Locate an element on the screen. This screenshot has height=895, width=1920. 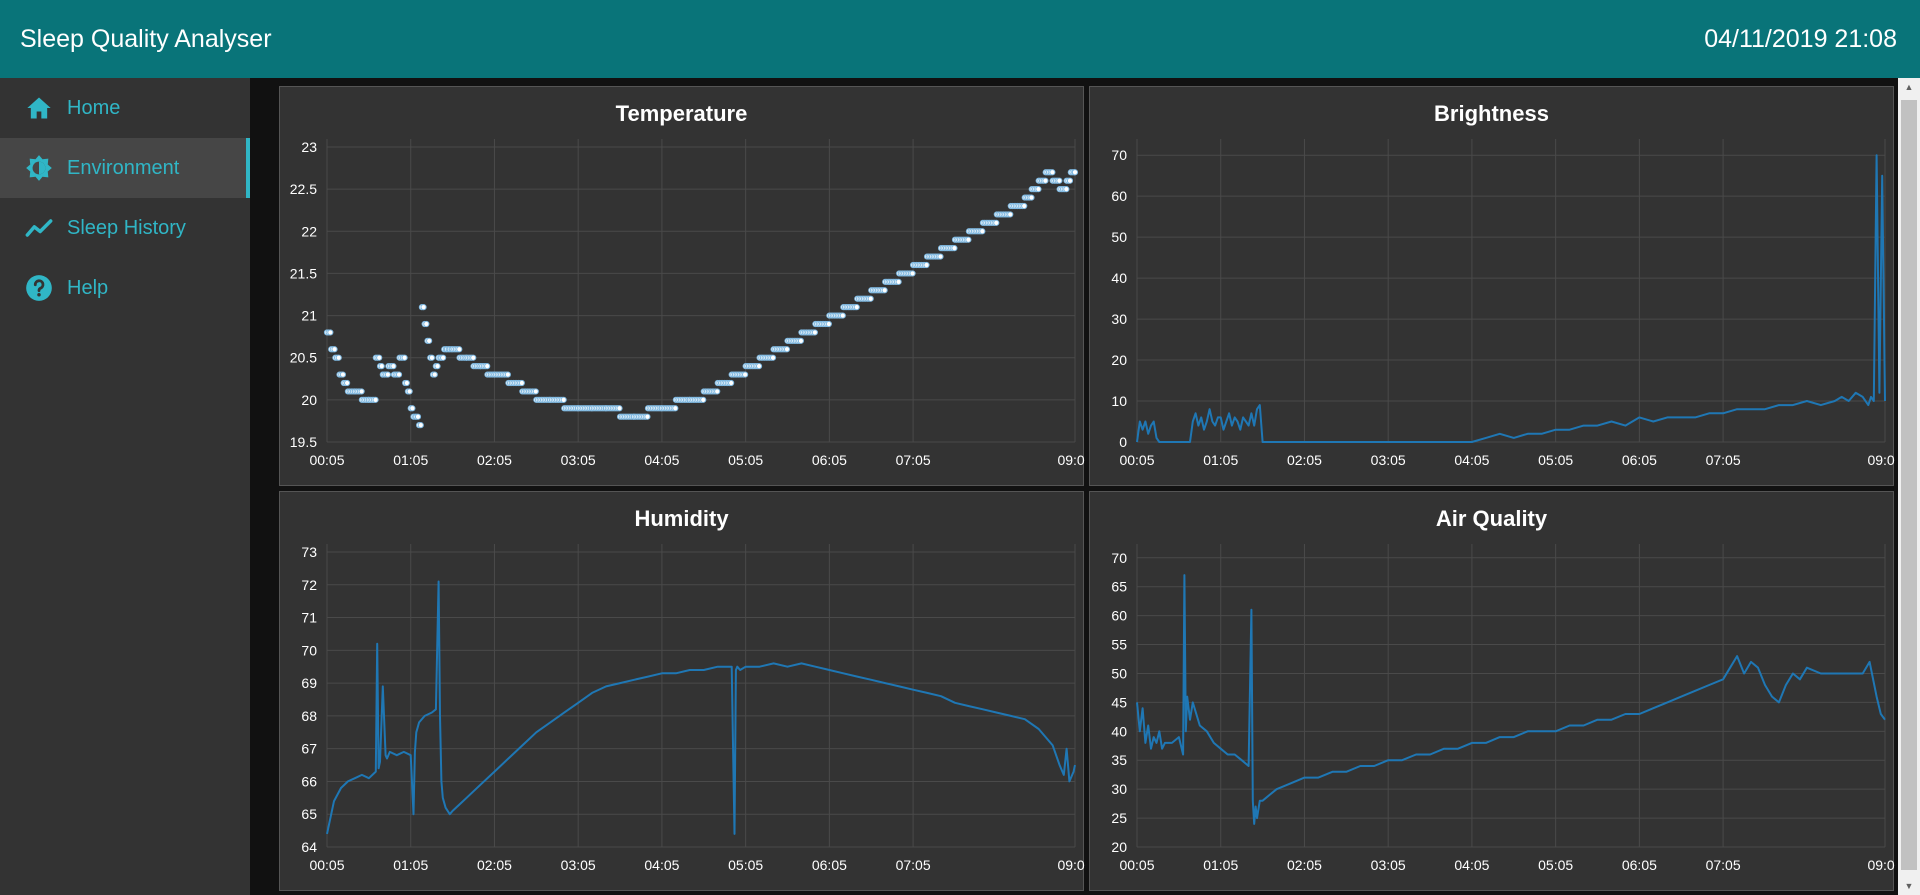
scrollbar-thumb is located at coordinates (1909, 485).